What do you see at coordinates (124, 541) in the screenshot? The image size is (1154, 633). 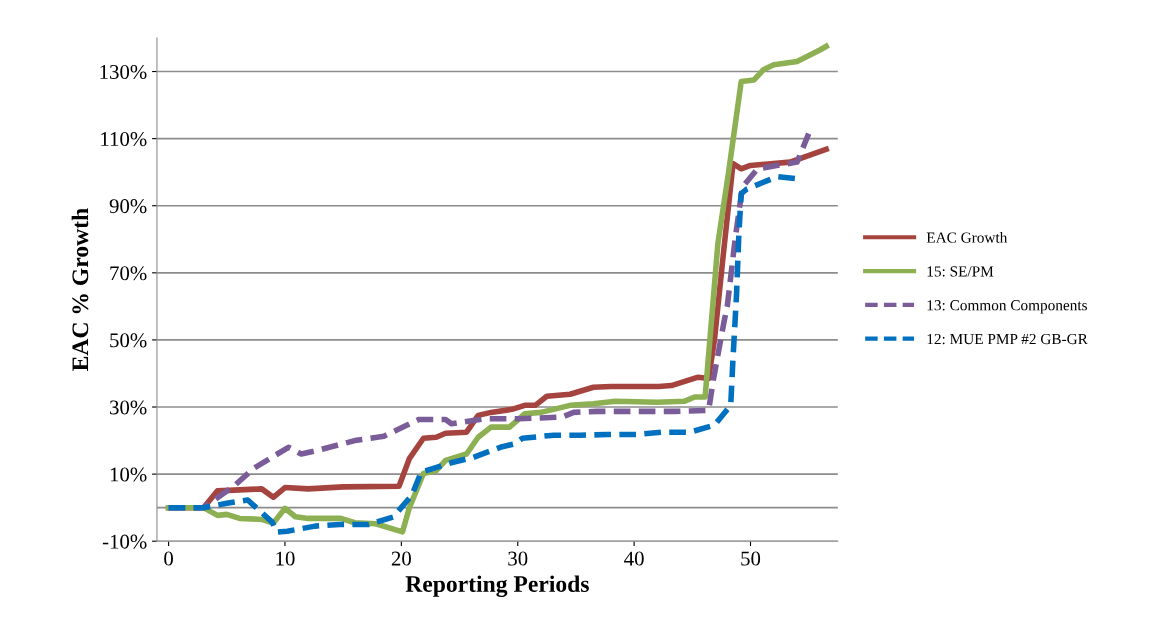 I see `y-tick-label: -10%` at bounding box center [124, 541].